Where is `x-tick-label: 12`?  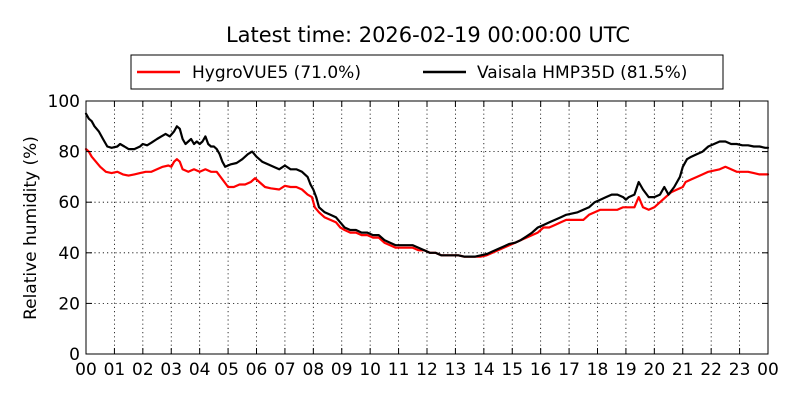 x-tick-label: 12 is located at coordinates (427, 370).